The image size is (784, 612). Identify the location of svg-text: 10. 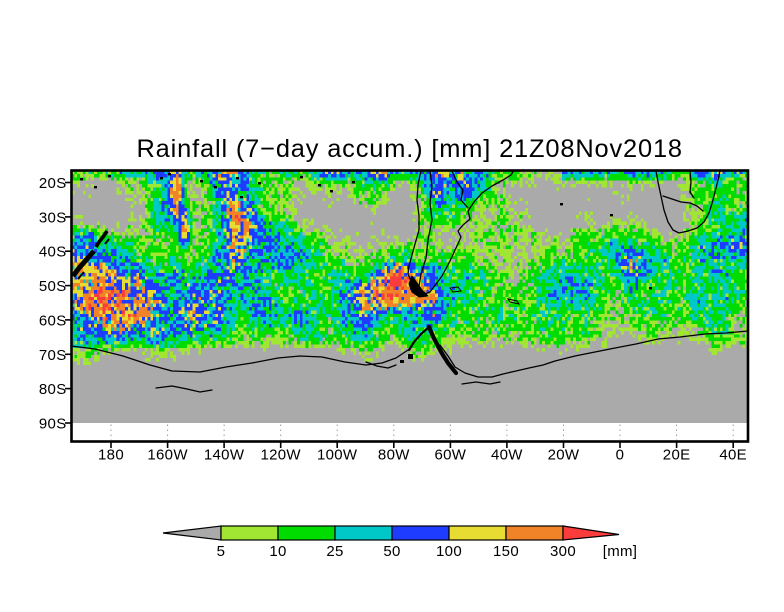
(277, 551).